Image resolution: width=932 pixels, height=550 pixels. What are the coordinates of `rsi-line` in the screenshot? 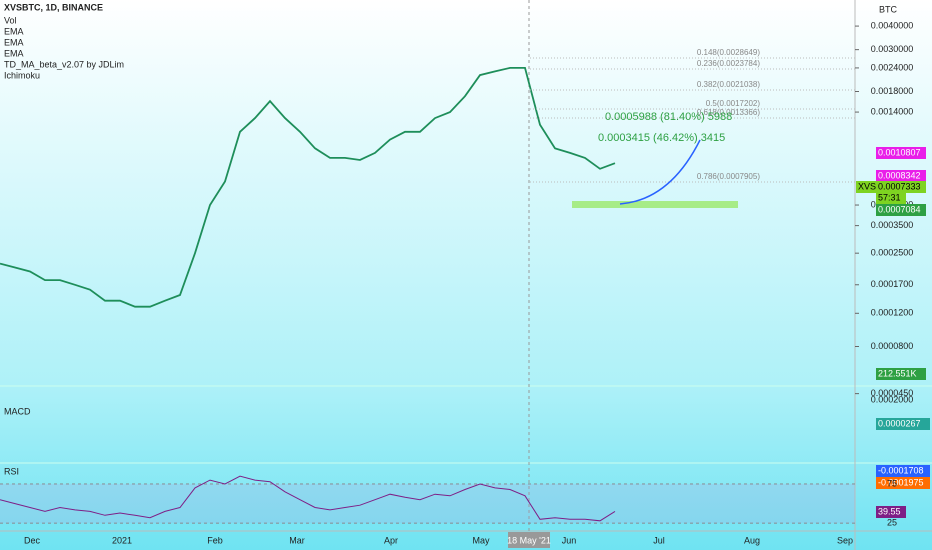 It's located at (308, 498).